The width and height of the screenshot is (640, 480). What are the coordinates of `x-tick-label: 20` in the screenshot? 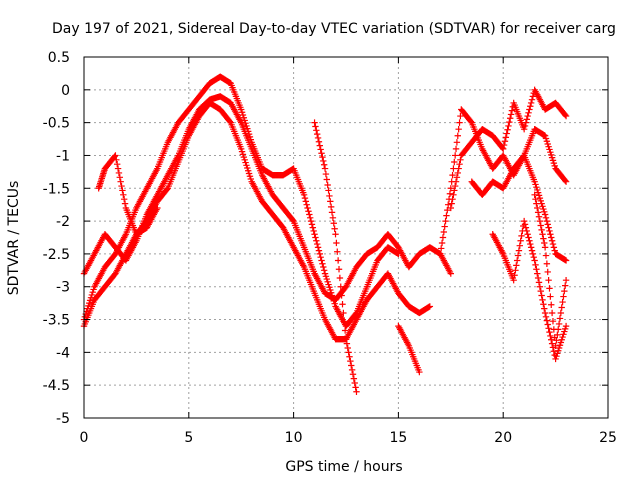 It's located at (503, 438).